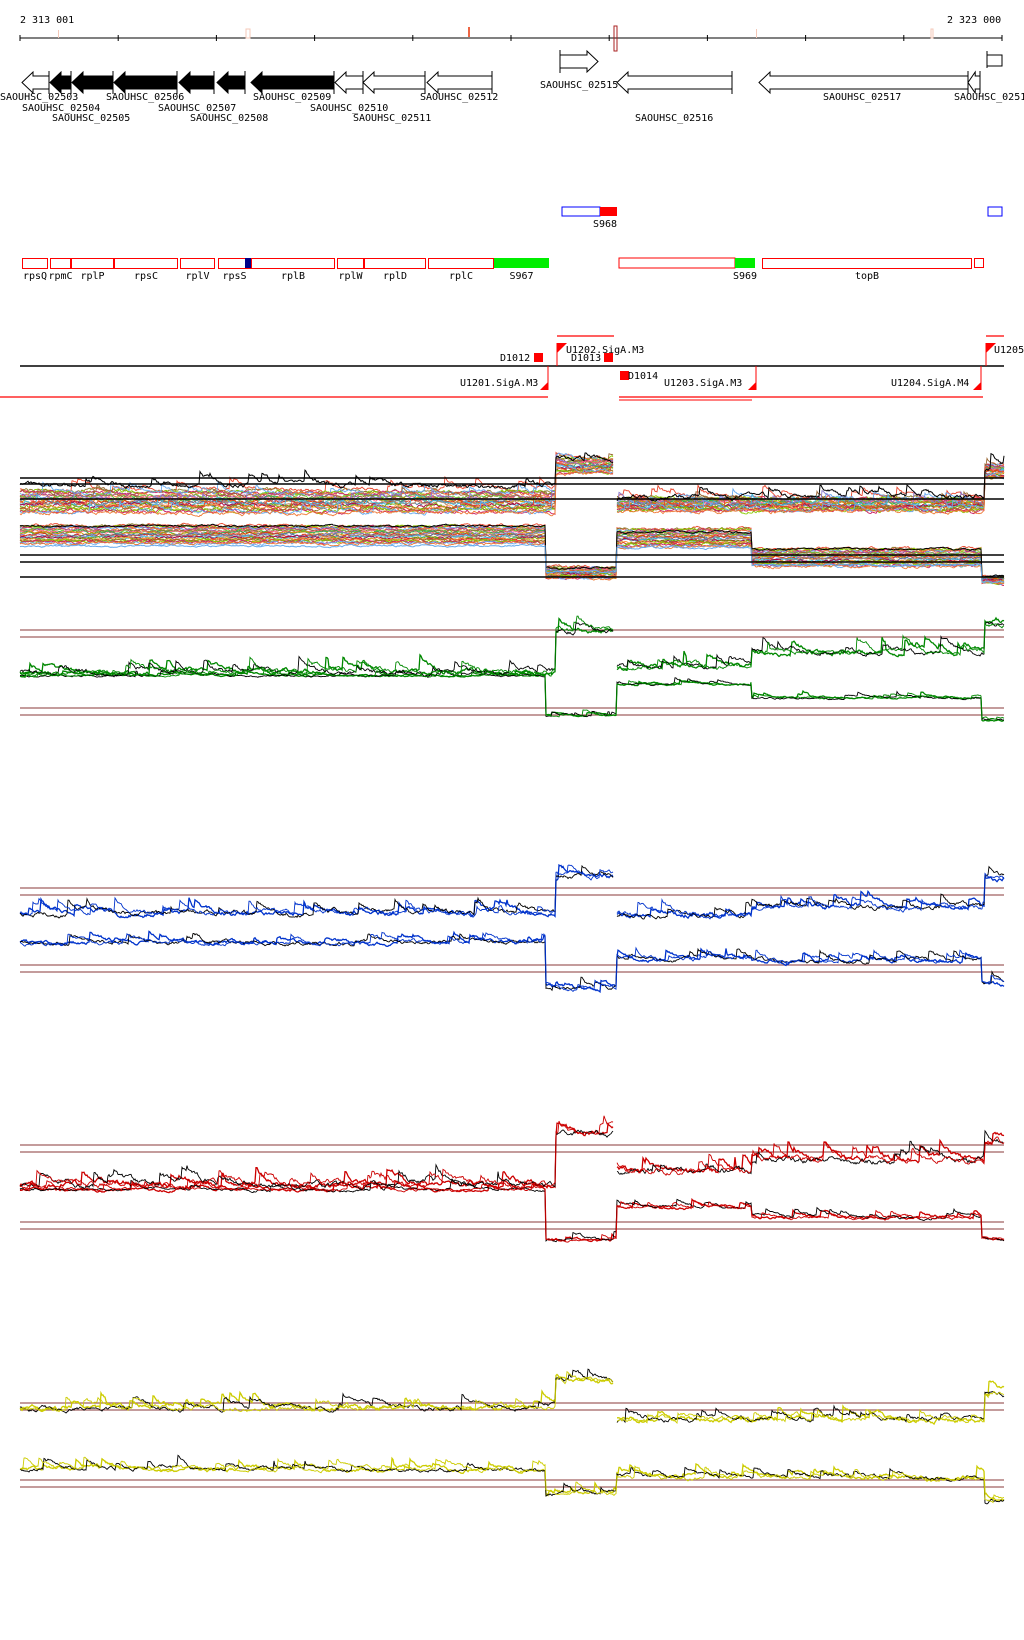  I want to click on gene-label: SAOUHSC_0251, so click(989, 97).